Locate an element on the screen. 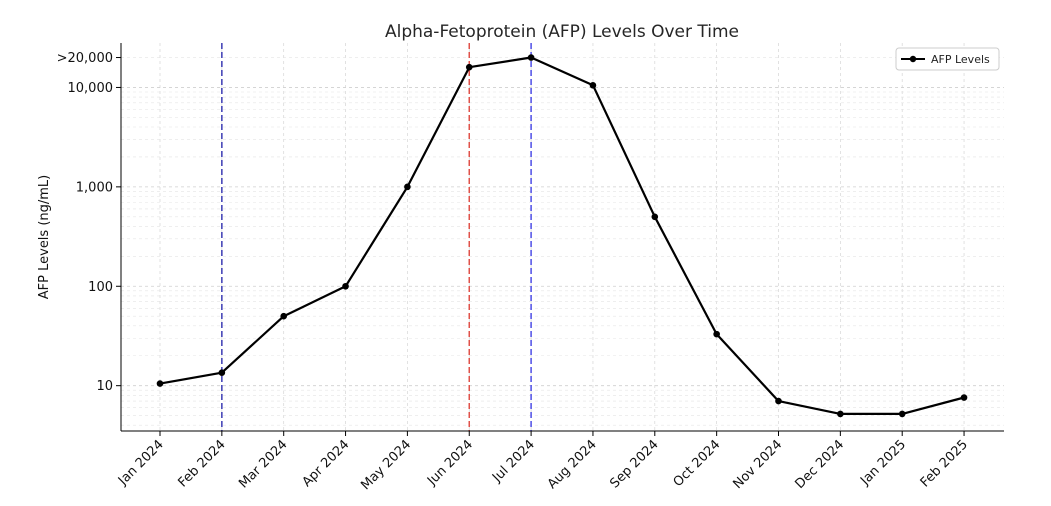 The height and width of the screenshot is (506, 1051). y-tick-label: >20,000 is located at coordinates (85, 58).